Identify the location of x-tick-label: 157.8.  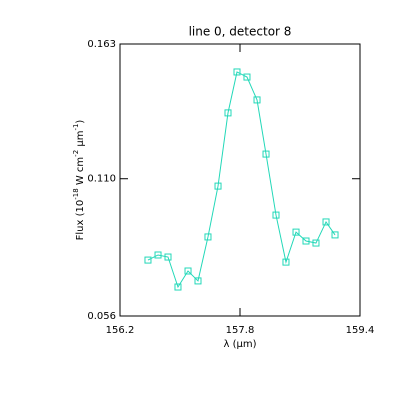
(240, 330).